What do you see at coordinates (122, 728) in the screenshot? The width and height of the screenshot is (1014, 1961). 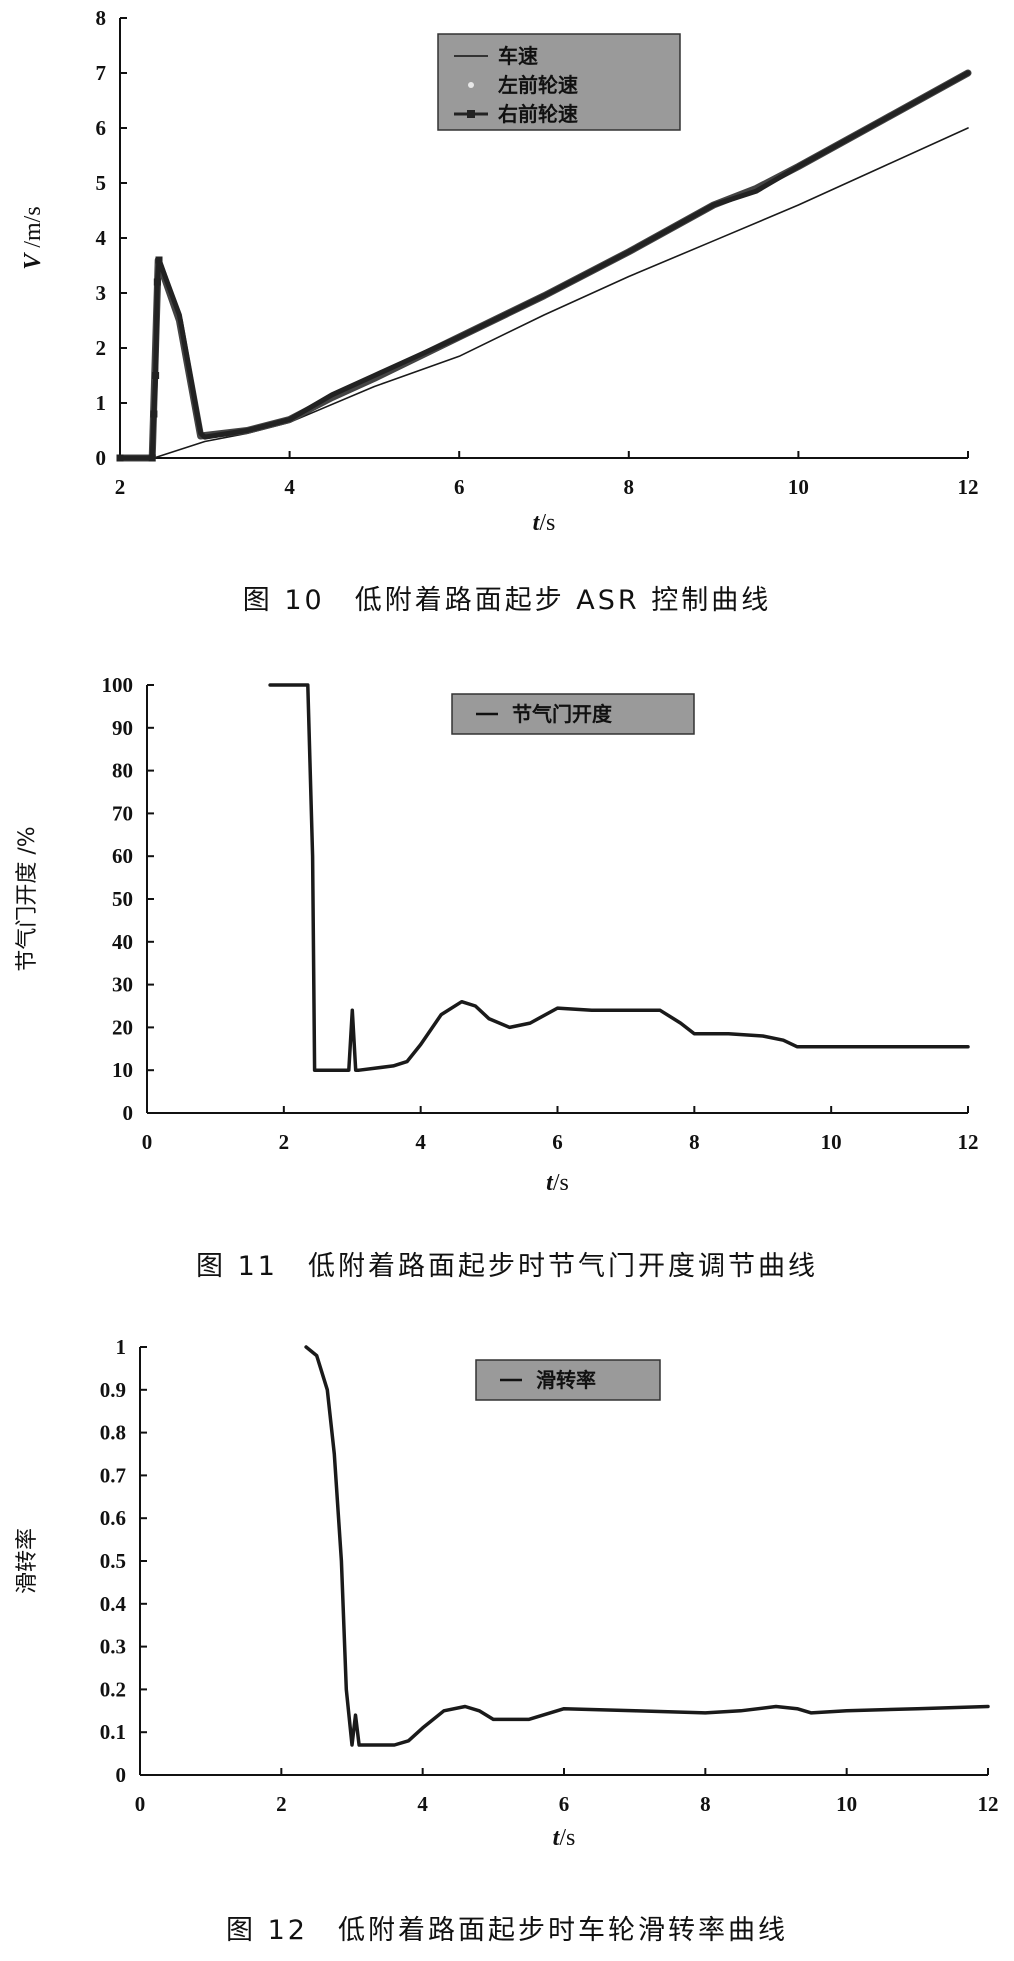 I see `y-tick-label: 90` at bounding box center [122, 728].